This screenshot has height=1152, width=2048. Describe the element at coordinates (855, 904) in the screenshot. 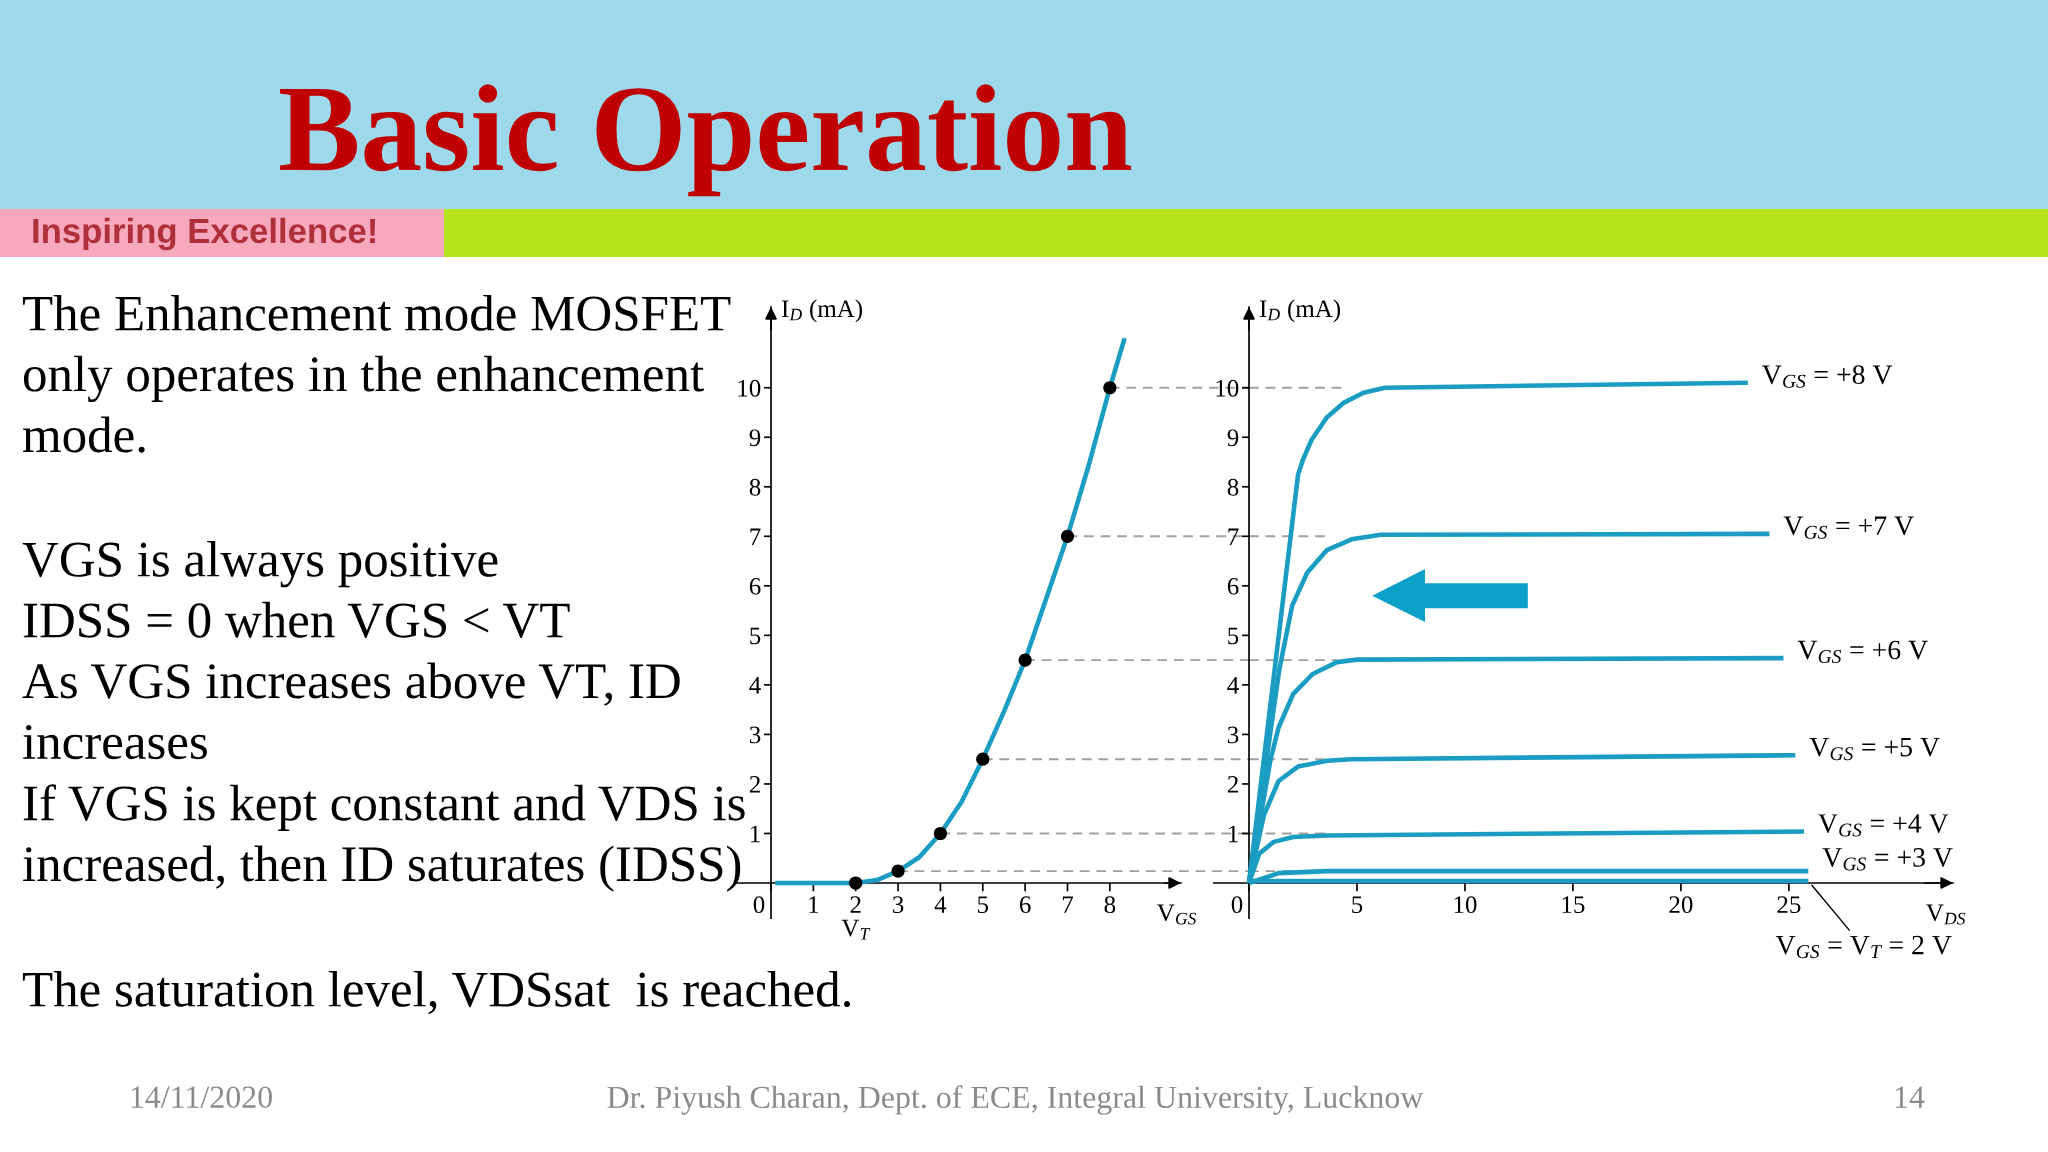

I see `x-tick-label: 2` at that location.